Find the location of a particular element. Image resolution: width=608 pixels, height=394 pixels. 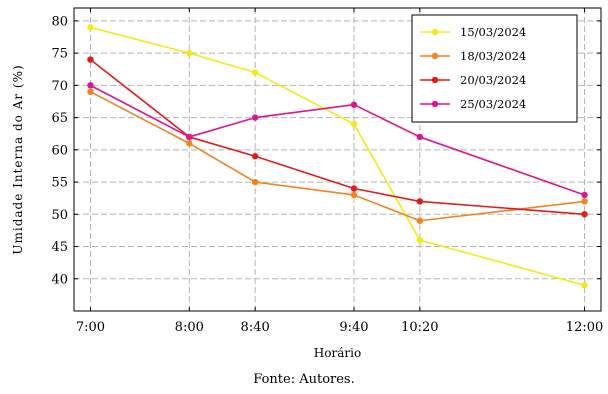

legend: 15/03/2024 18/03/2024 20/03/2024 25/03/2024 is located at coordinates (494, 68).